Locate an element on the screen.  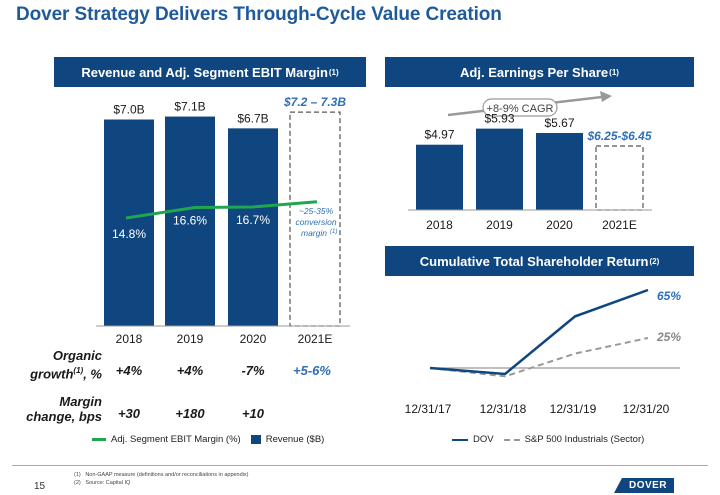
eps-bar-2021e is located at coordinates (619, 178).